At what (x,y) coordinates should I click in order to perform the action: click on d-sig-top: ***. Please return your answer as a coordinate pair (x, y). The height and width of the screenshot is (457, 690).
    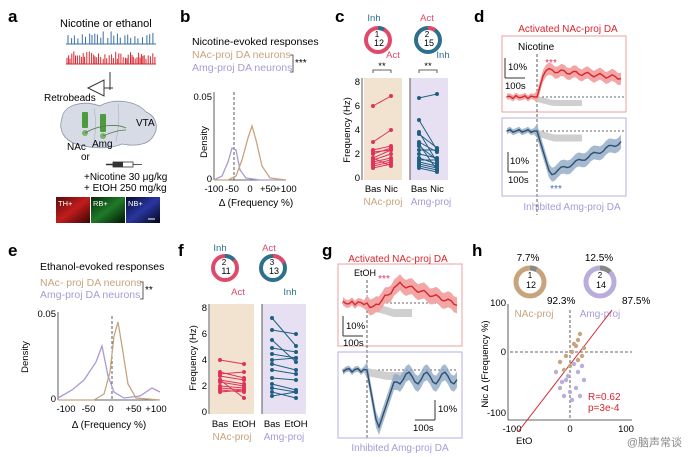
    Looking at the image, I should click on (551, 63).